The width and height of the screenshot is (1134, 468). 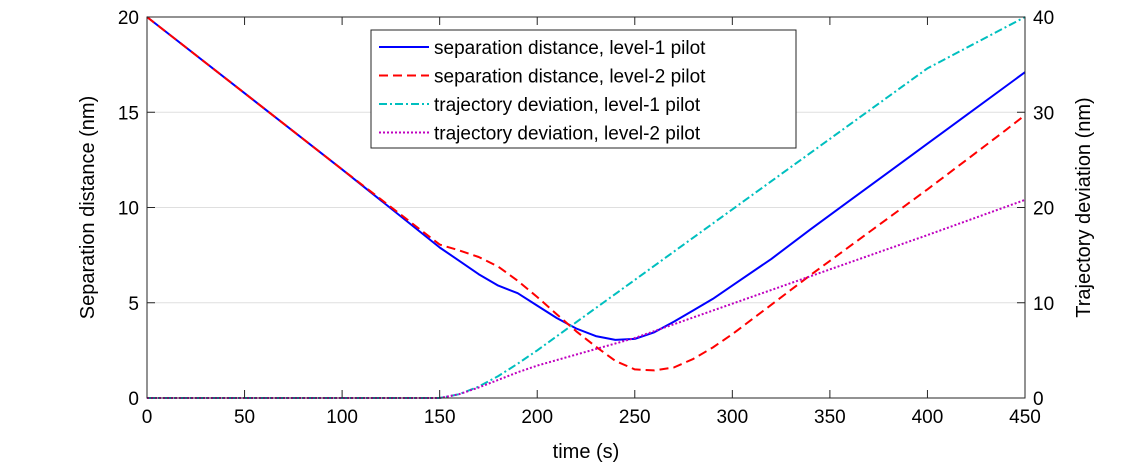 I want to click on x-tick-label: 400, so click(x=928, y=417).